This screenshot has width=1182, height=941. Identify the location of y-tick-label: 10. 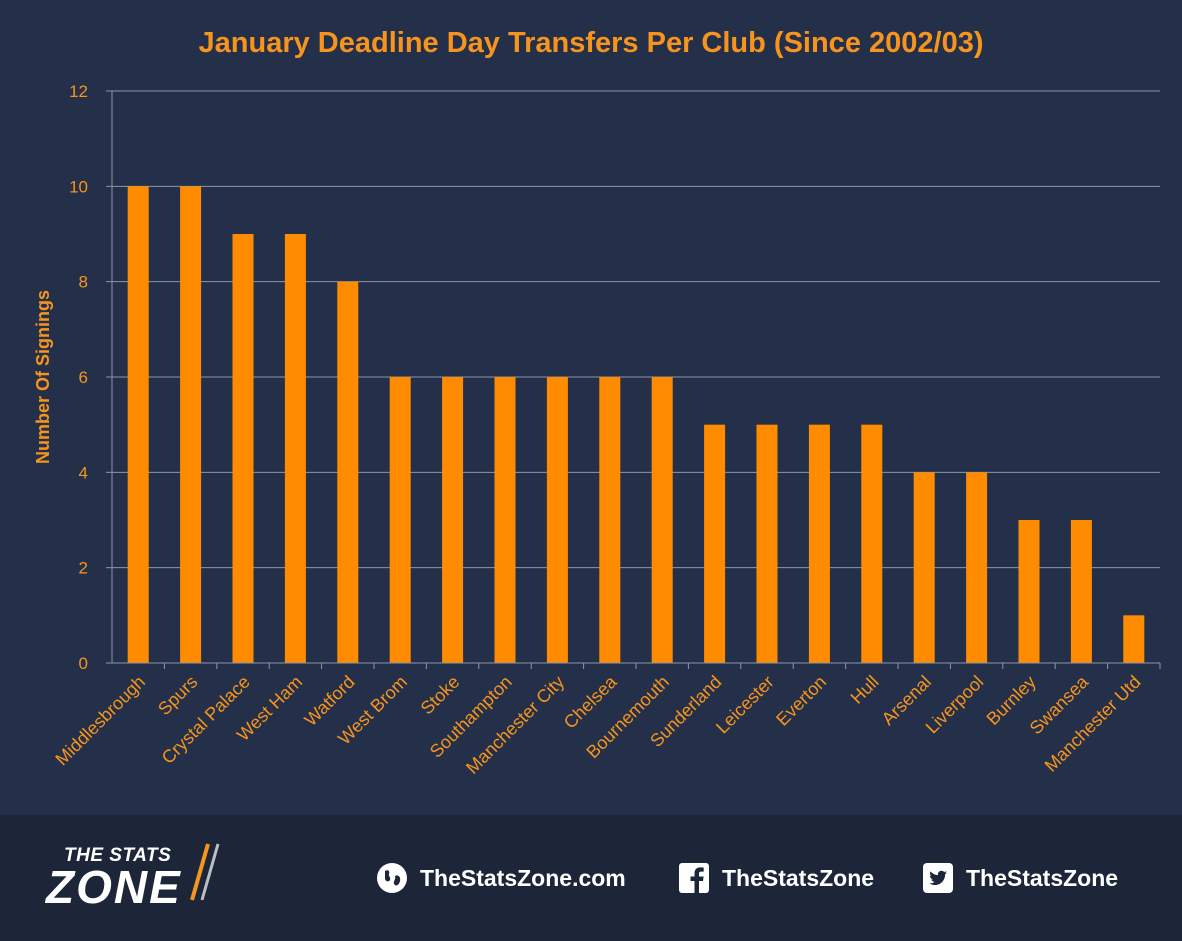
(78, 186).